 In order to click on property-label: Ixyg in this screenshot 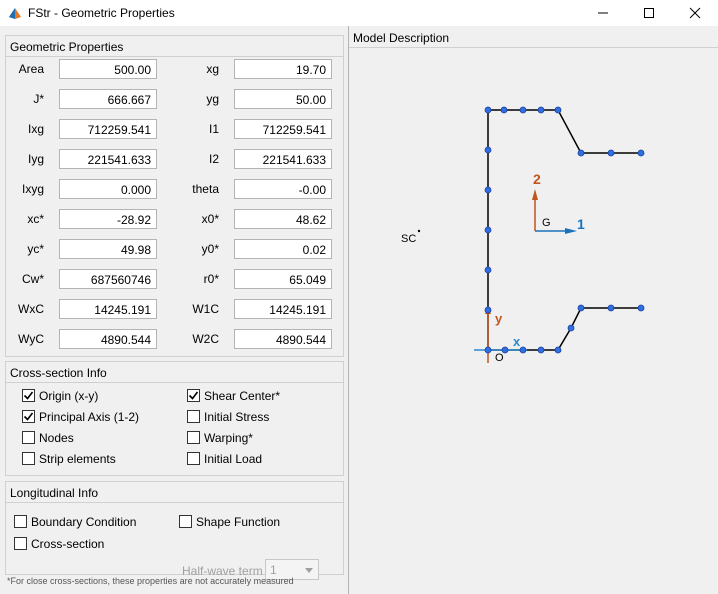, I will do `click(32, 189)`.